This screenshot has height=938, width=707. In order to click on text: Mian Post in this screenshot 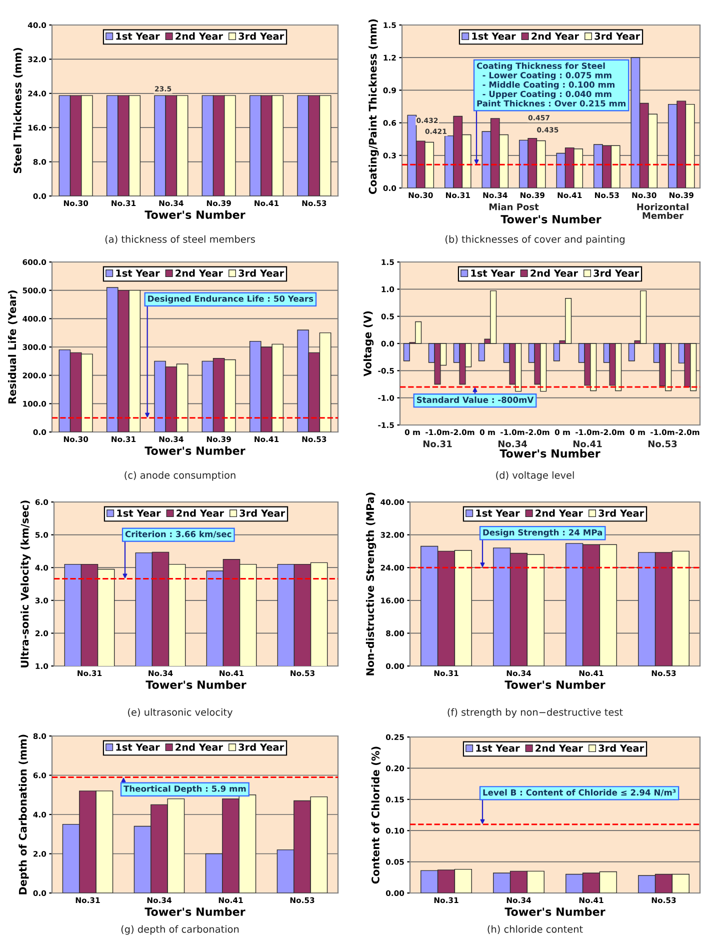, I will do `click(514, 206)`.